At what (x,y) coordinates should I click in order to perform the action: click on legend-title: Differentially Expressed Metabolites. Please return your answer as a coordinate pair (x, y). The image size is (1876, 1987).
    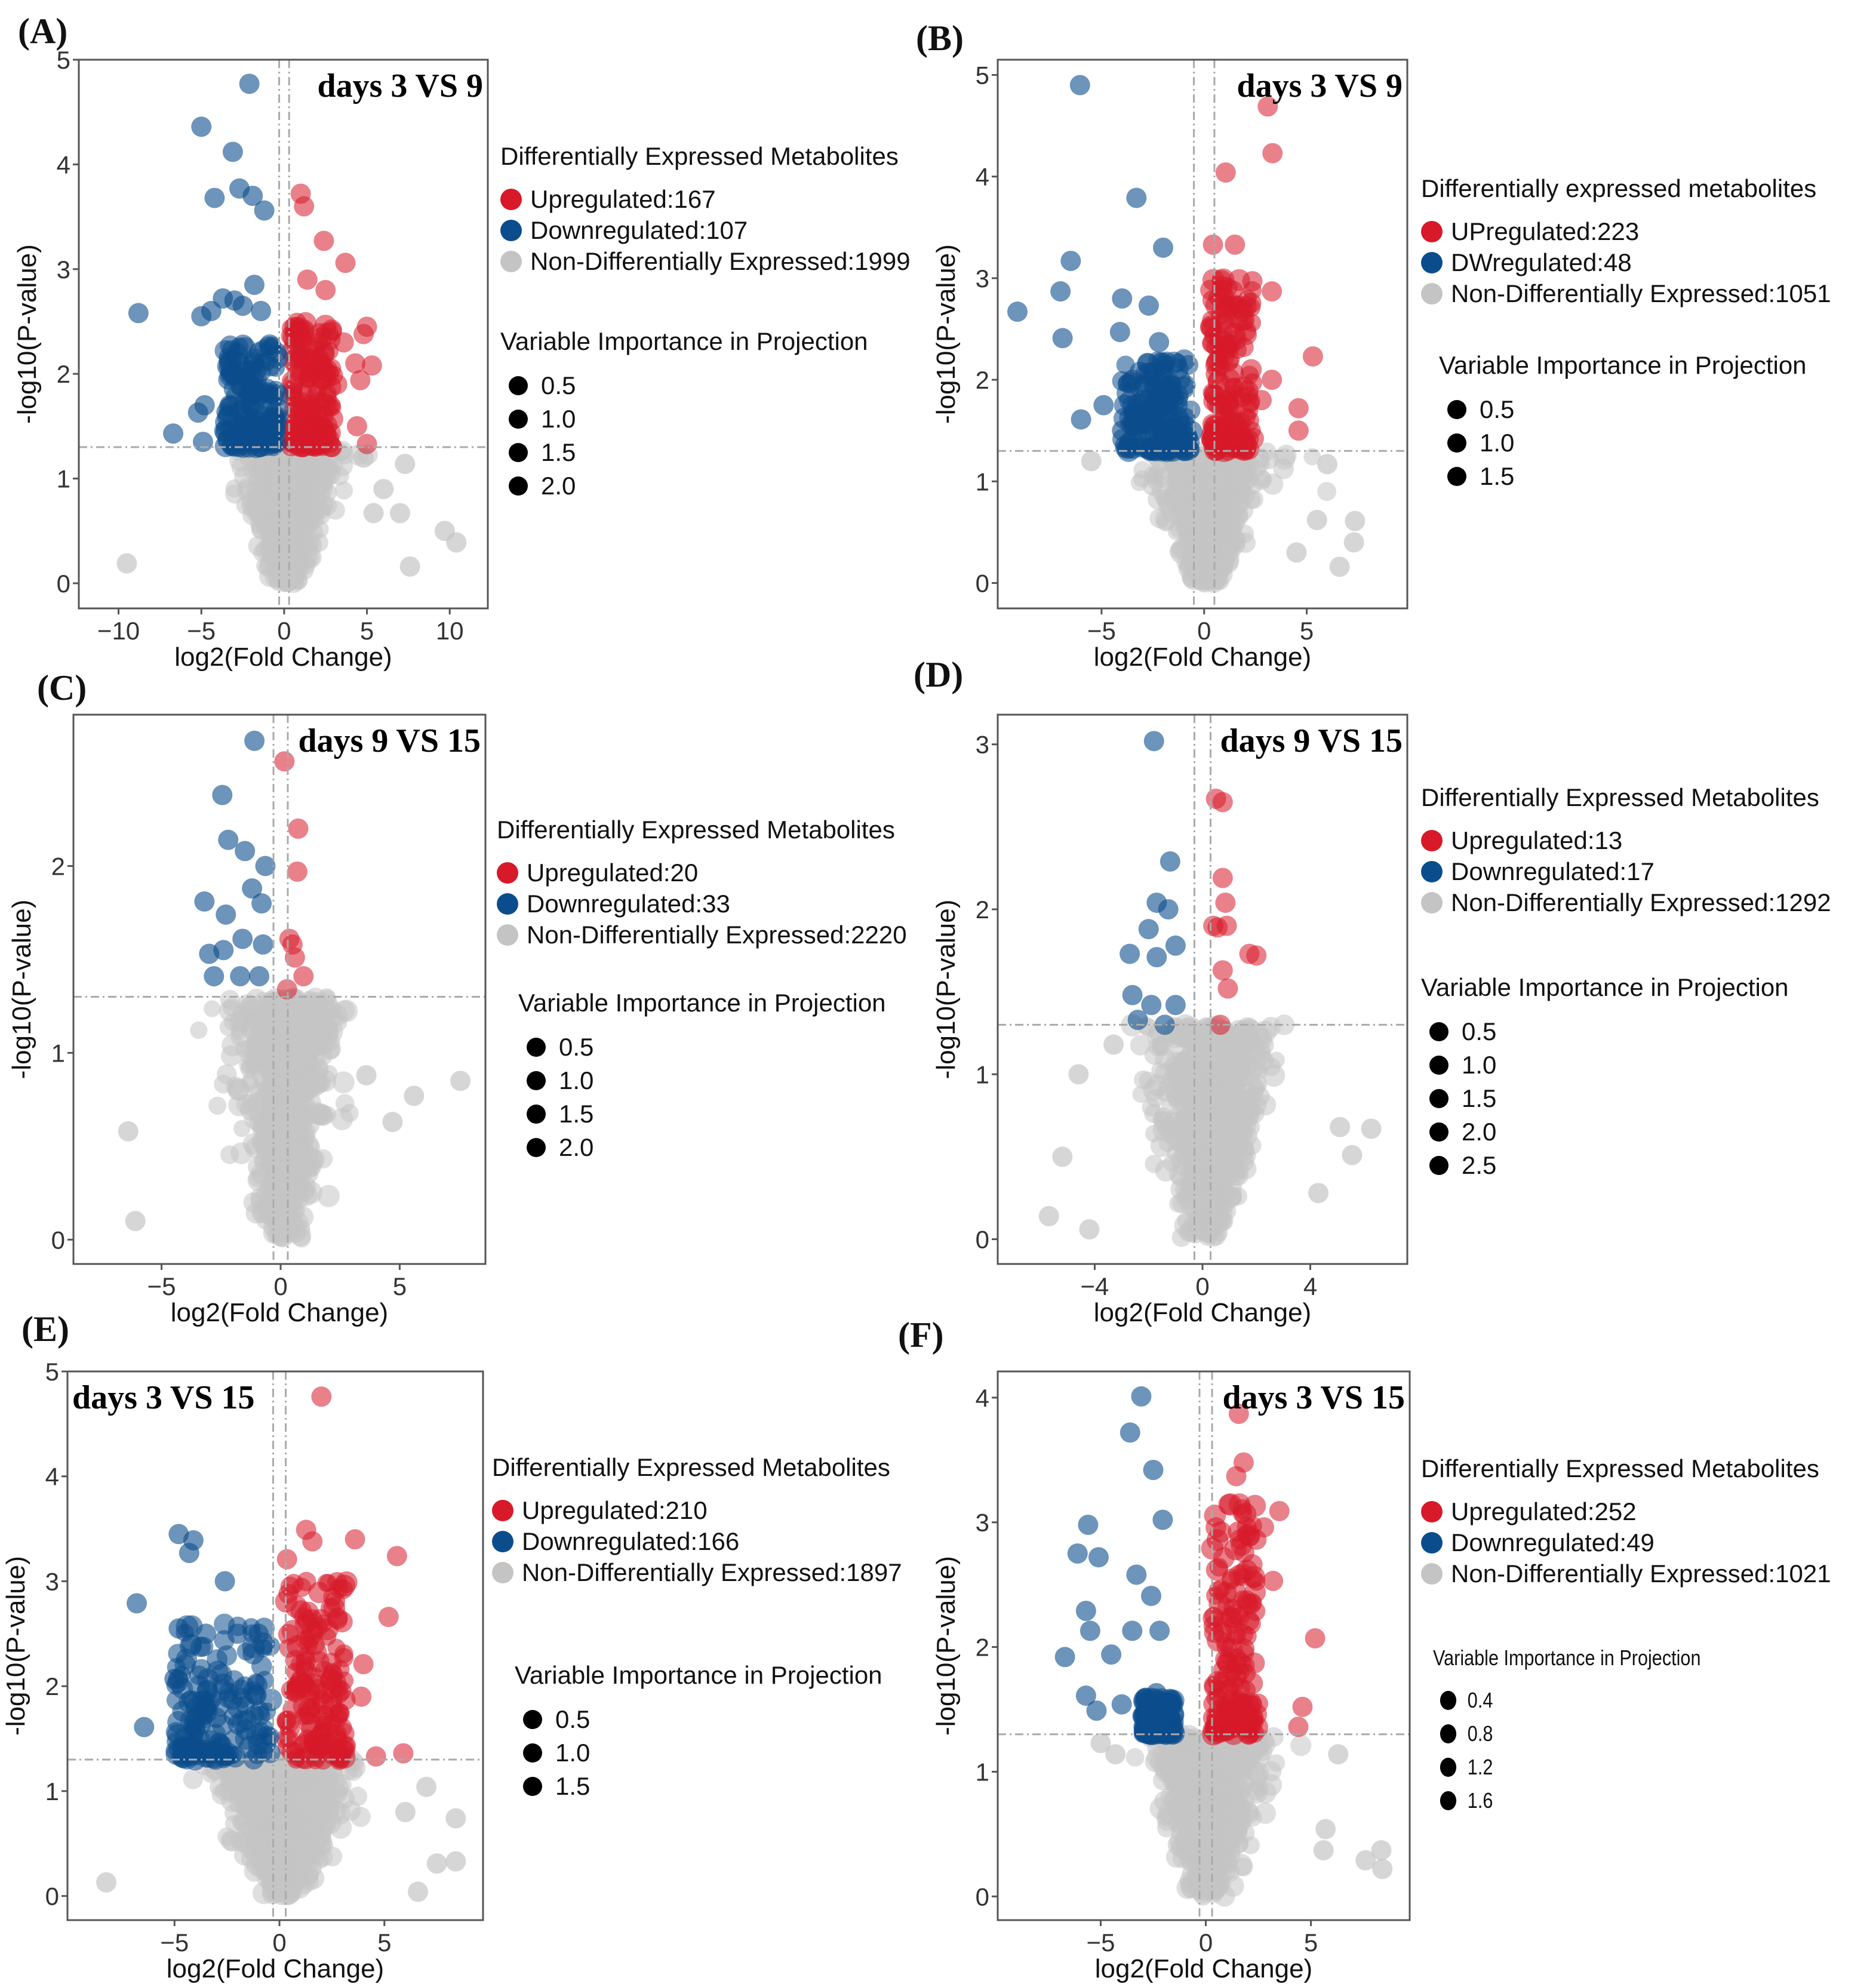
    Looking at the image, I should click on (700, 156).